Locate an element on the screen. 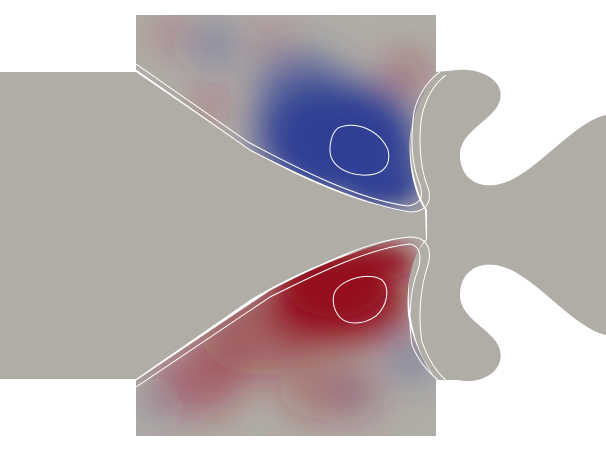  lower-vortex-contour is located at coordinates (360, 299).